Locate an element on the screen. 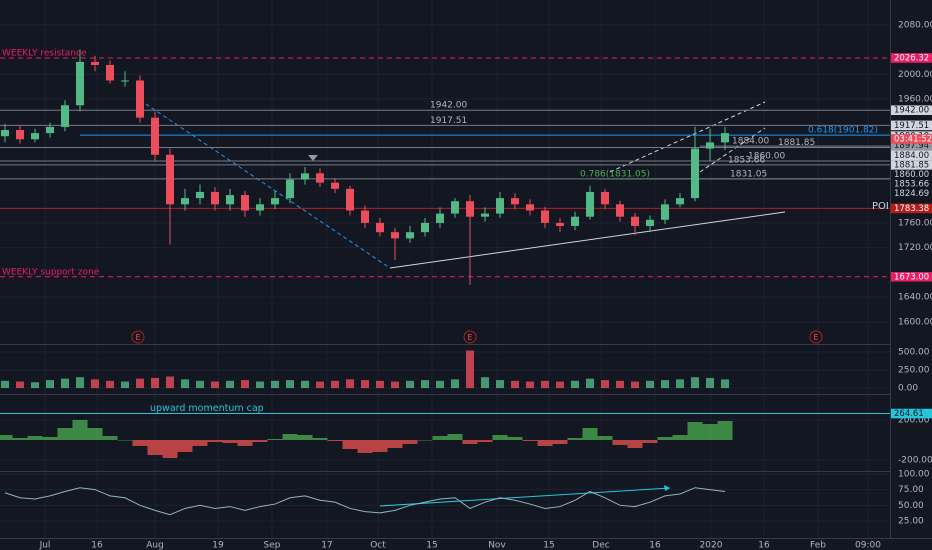 Image resolution: width=932 pixels, height=550 pixels. x-tick-label: Dec is located at coordinates (600, 545).